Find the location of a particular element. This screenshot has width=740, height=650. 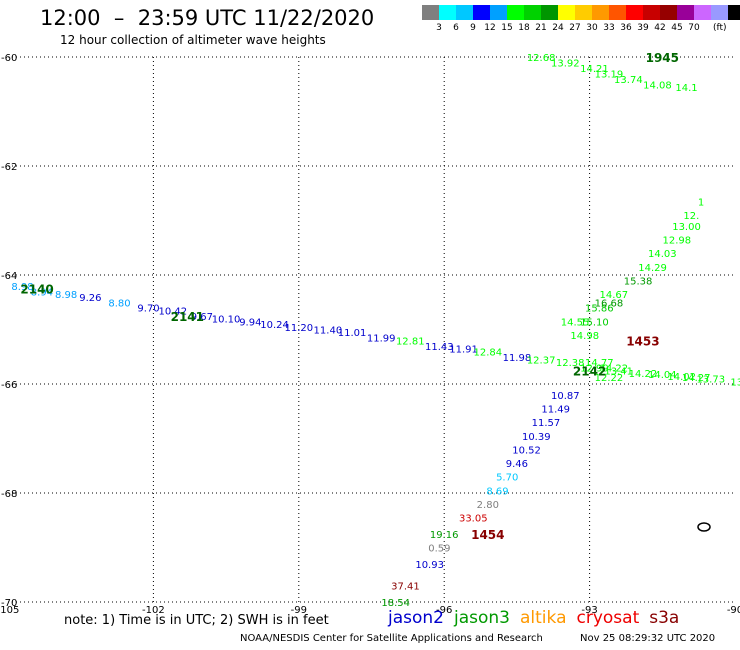

wave-height-value: 14.04 is located at coordinates (662, 375).